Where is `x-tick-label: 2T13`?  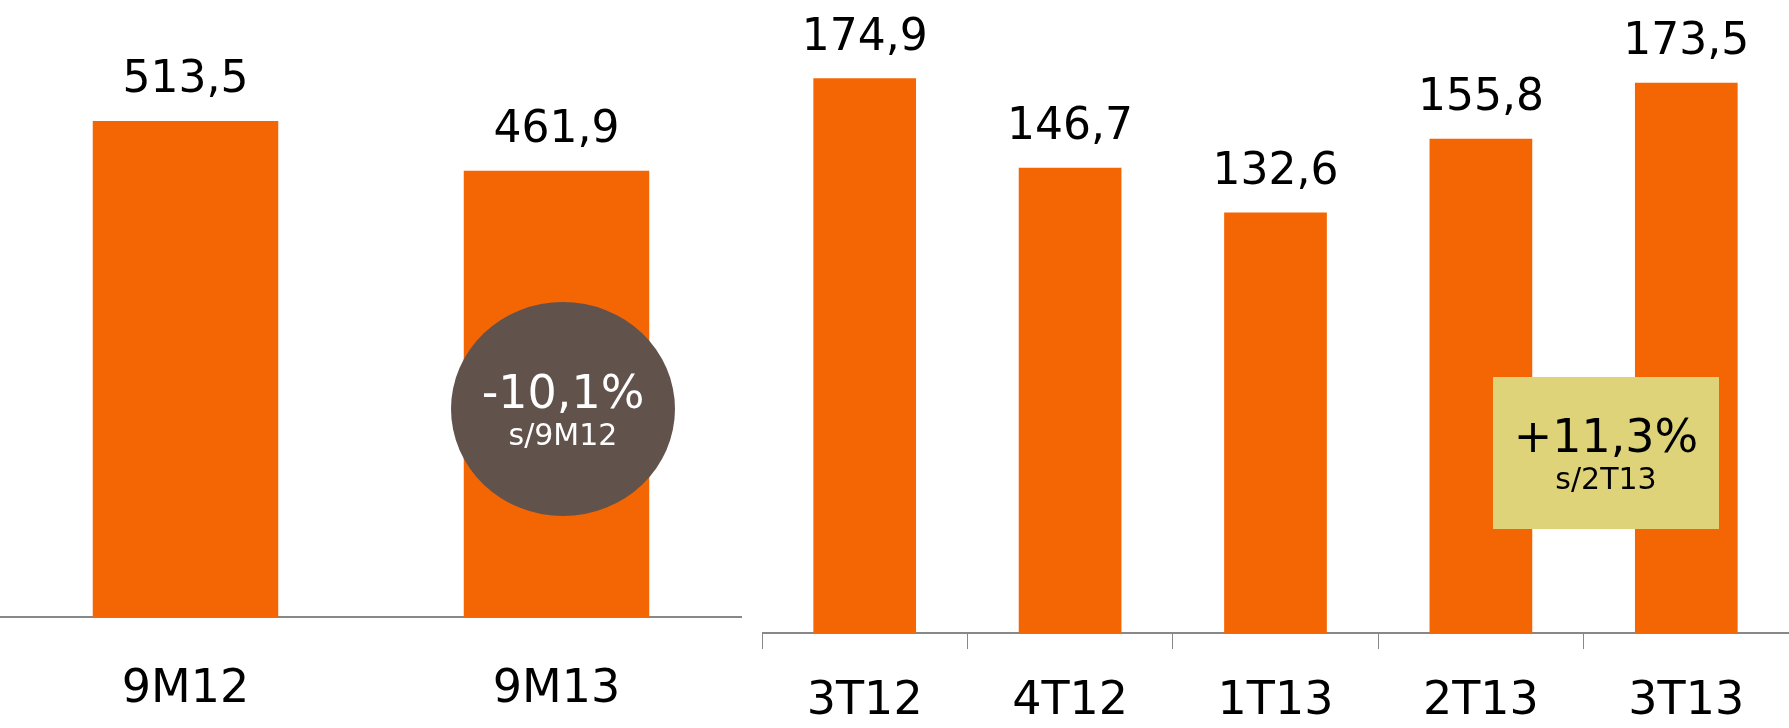
x-tick-label: 2T13 is located at coordinates (1480, 697).